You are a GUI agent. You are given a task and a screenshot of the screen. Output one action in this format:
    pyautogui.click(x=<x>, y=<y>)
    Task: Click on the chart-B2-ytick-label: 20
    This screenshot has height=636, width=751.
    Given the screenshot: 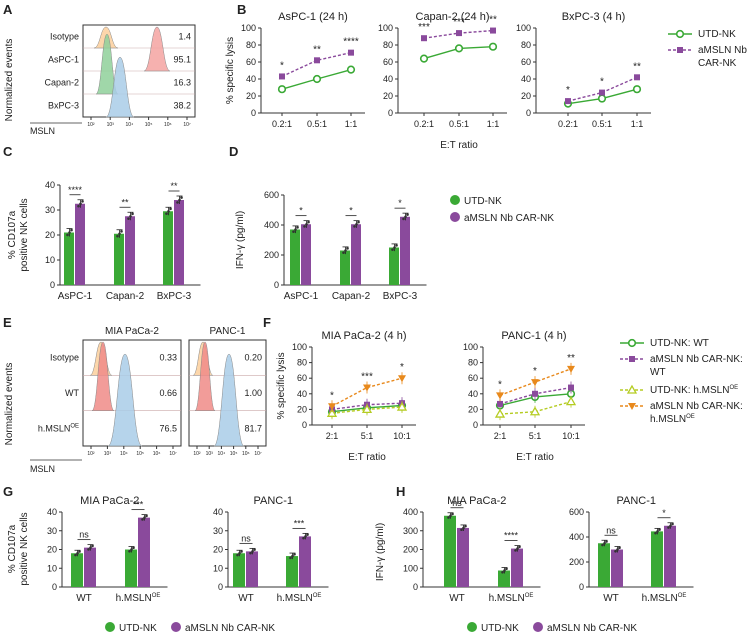 What is the action you would take?
    pyautogui.click(x=388, y=96)
    